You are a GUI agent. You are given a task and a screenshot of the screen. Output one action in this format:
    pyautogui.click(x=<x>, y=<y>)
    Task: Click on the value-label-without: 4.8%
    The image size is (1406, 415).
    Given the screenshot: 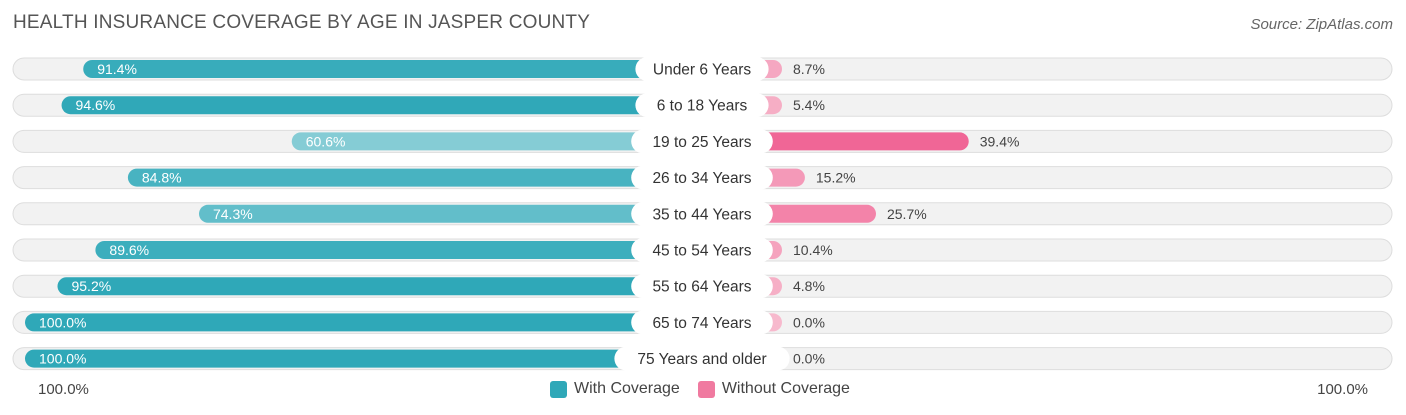 What is the action you would take?
    pyautogui.click(x=809, y=286)
    